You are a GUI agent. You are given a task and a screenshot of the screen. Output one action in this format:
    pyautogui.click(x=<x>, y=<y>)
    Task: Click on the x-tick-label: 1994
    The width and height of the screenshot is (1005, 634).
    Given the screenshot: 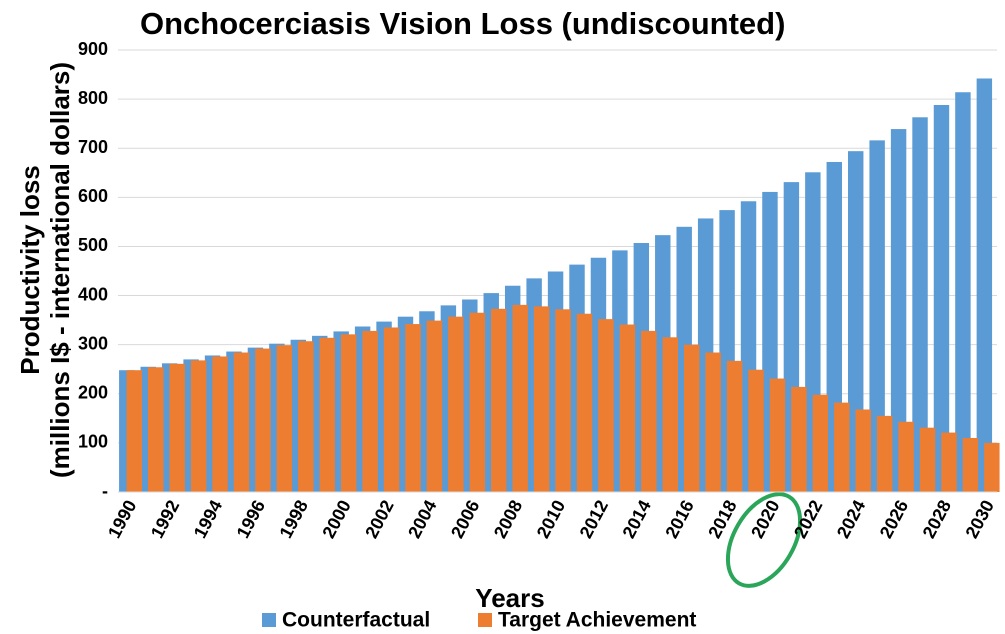 What is the action you would take?
    pyautogui.click(x=208, y=519)
    